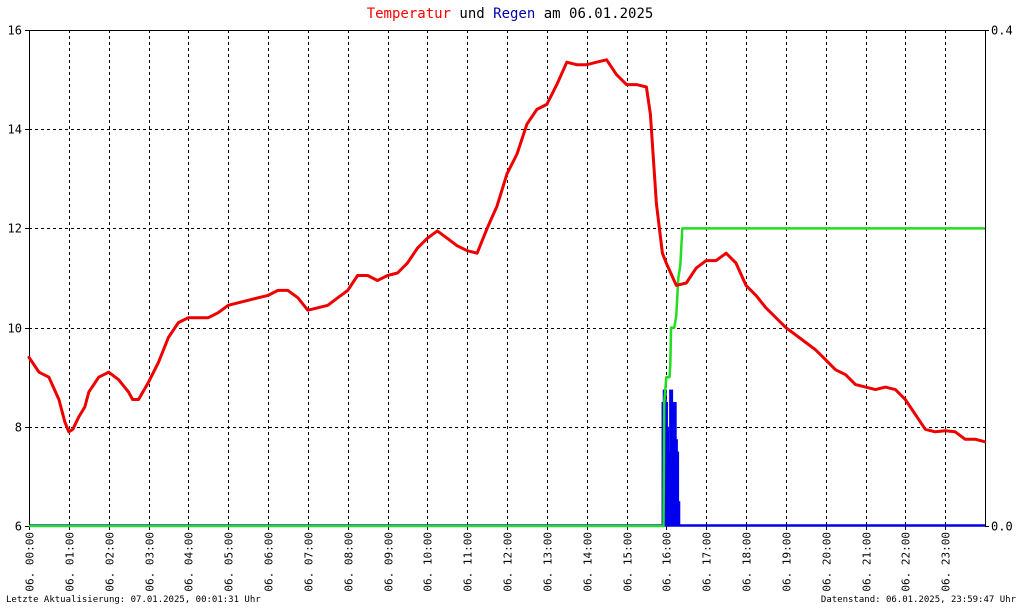  I want to click on x-tick-label: 06. 12:00, so click(508, 562).